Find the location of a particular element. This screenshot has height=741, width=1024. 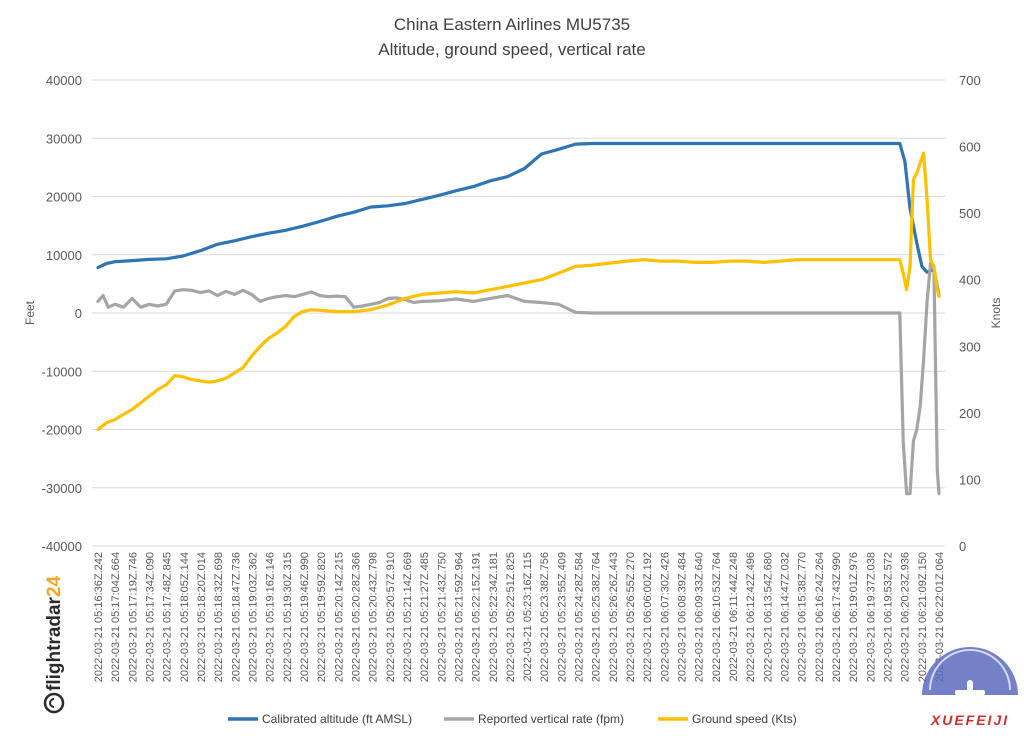

x-tick-label: 2022-03-21 05:21:43Z.750 is located at coordinates (442, 617).